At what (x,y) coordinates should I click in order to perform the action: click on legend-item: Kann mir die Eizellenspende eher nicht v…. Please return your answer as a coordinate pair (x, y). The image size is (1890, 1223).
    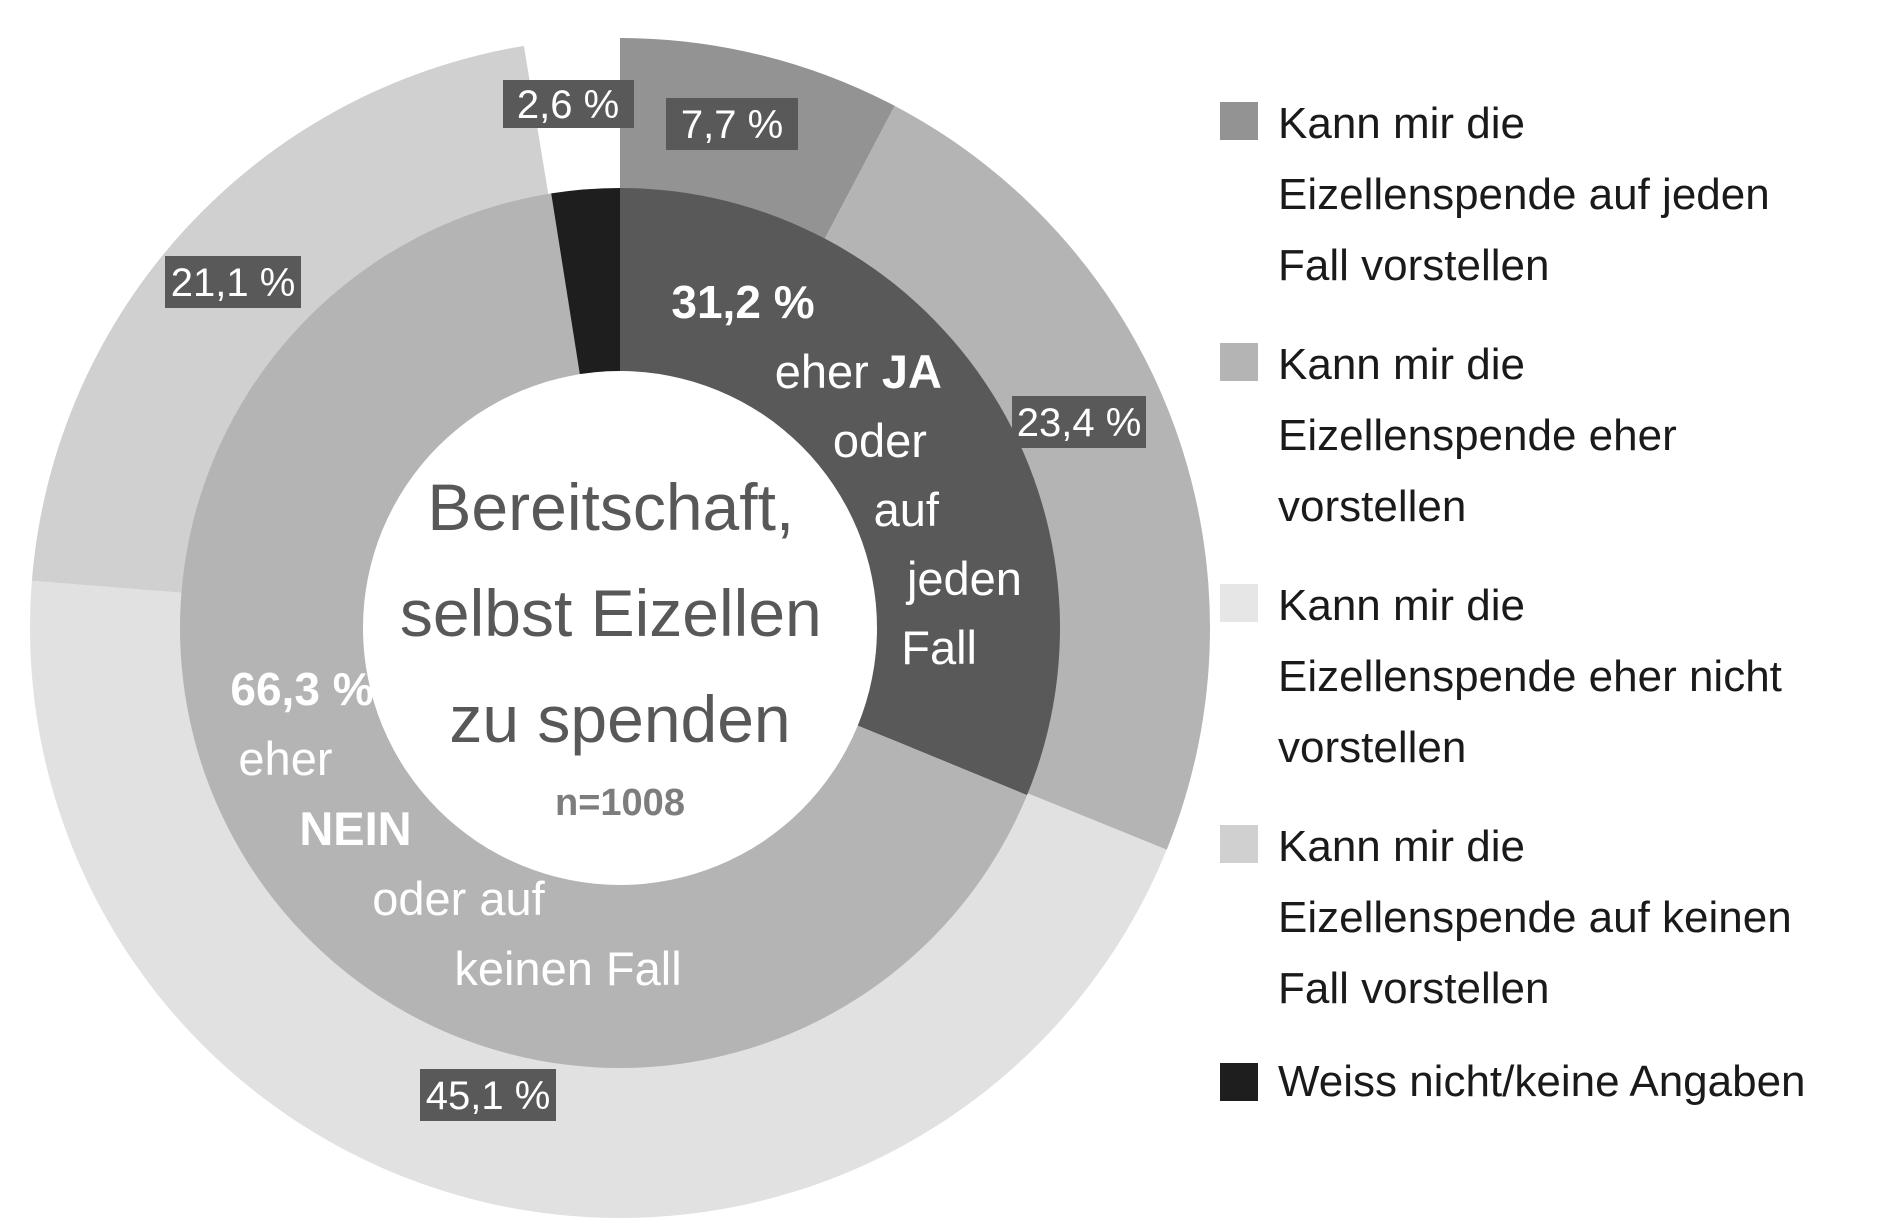
    Looking at the image, I should click on (1550, 676).